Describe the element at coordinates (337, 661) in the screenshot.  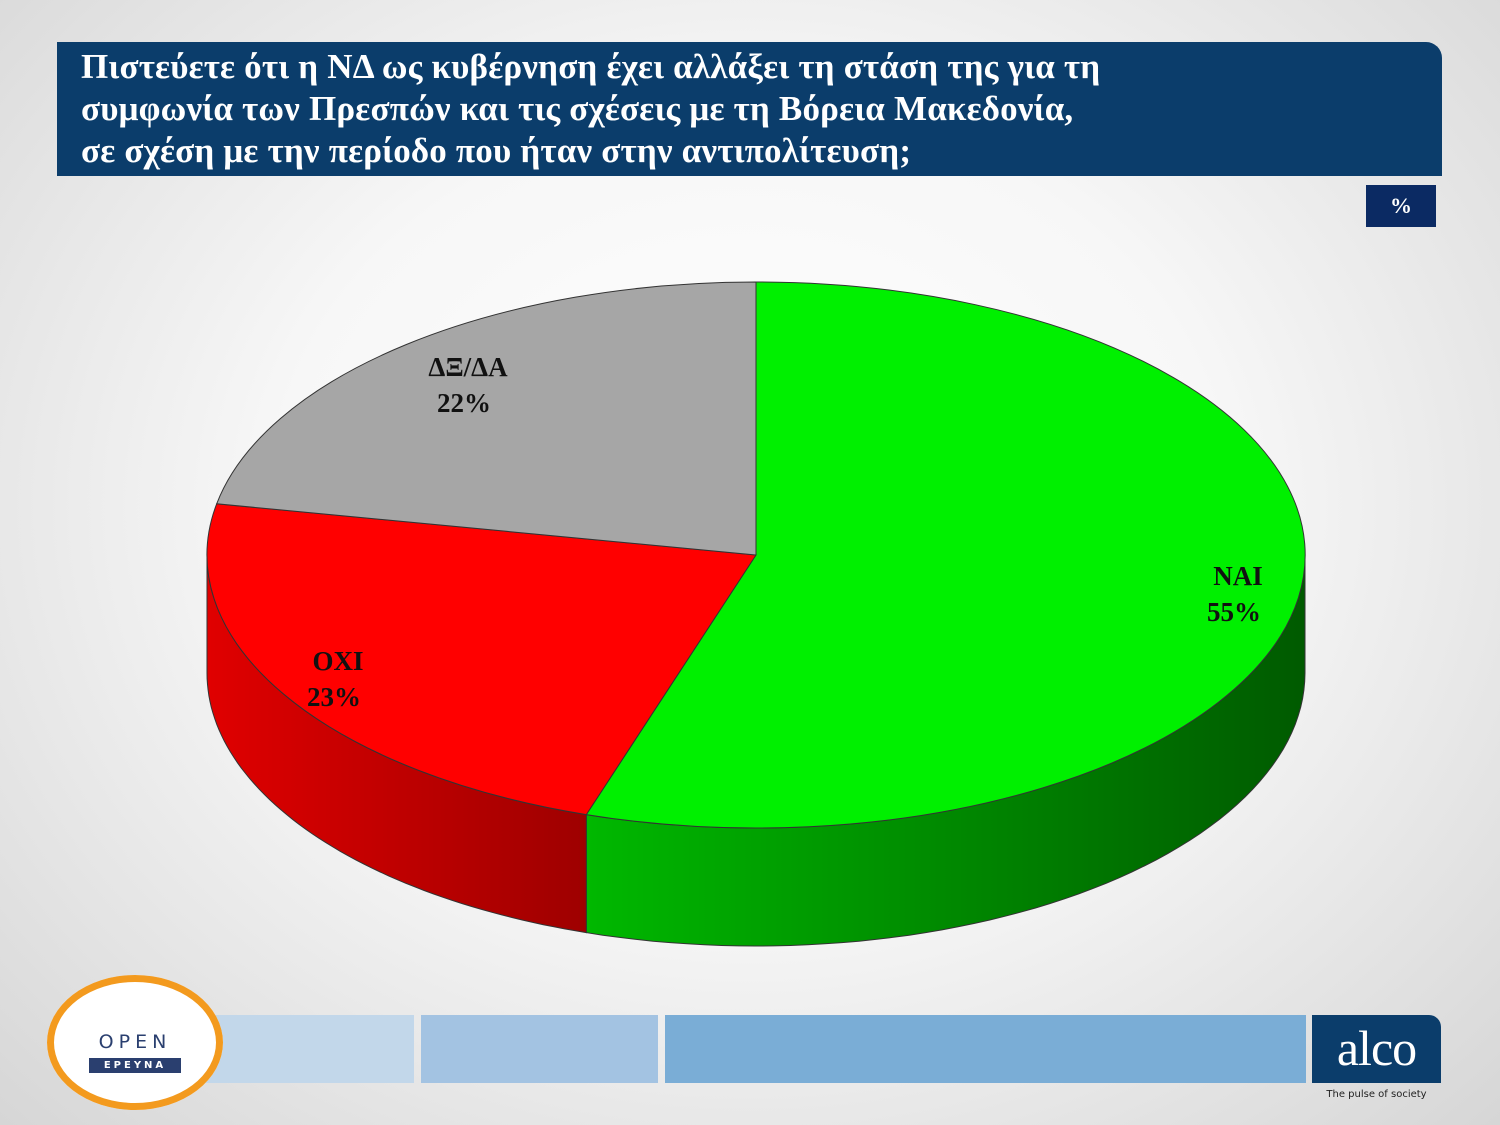
I see `slice-label-ochi: ΟΧΙ` at that location.